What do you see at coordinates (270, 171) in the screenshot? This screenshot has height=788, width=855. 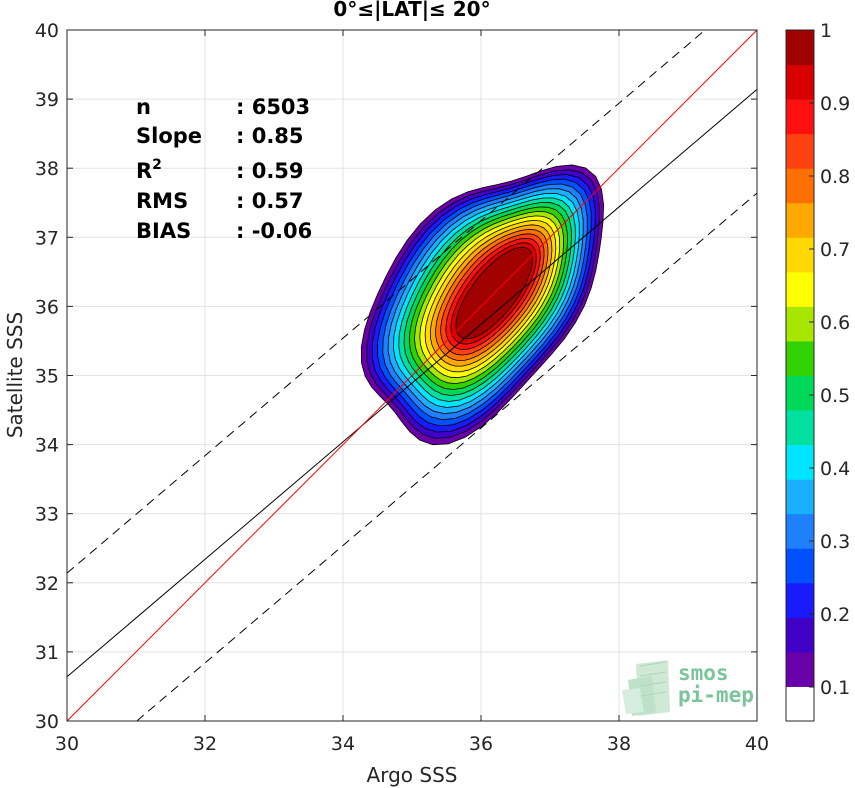 I see `stat-value: : 0.59` at bounding box center [270, 171].